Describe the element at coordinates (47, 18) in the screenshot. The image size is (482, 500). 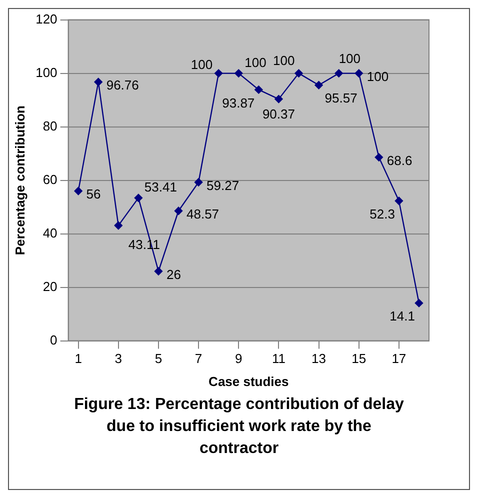
I see `y-tick-label: 120` at that location.